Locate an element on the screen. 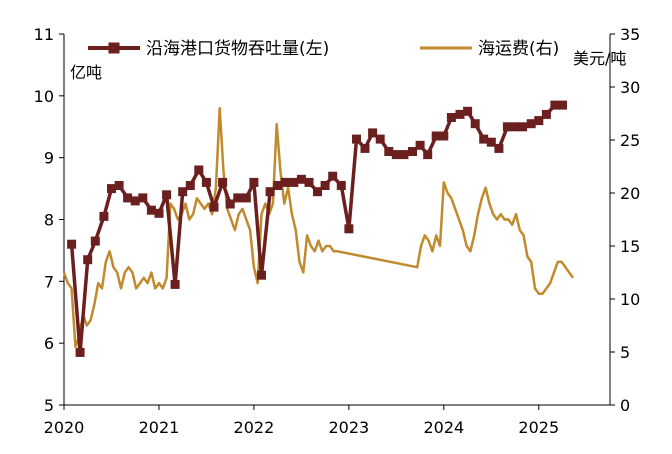 Image resolution: width=672 pixels, height=454 pixels. x-tick-label: 2021 is located at coordinates (159, 427).